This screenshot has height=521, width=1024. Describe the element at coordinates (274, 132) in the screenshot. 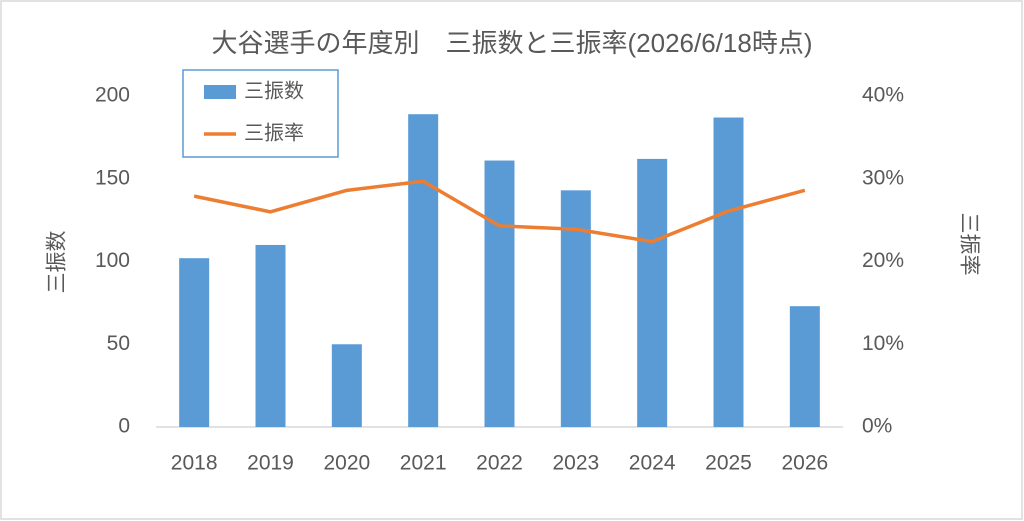

I see `legend-label: 三振率` at that location.